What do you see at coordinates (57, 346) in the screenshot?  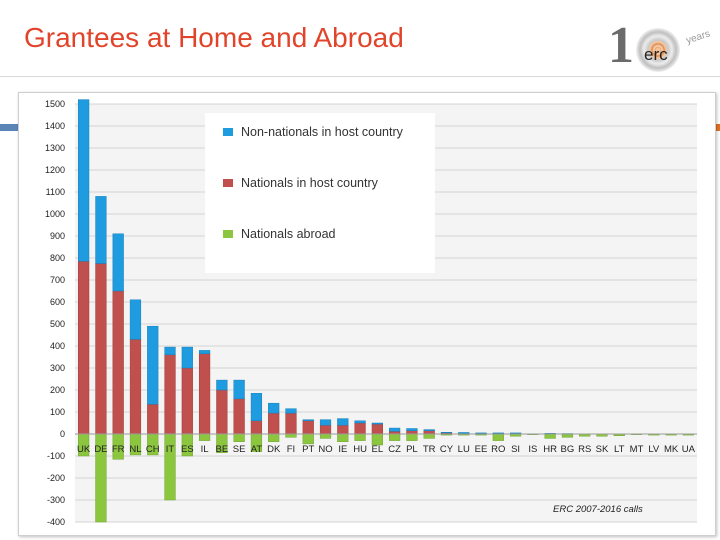 I see `y-tick-label: 400` at bounding box center [57, 346].